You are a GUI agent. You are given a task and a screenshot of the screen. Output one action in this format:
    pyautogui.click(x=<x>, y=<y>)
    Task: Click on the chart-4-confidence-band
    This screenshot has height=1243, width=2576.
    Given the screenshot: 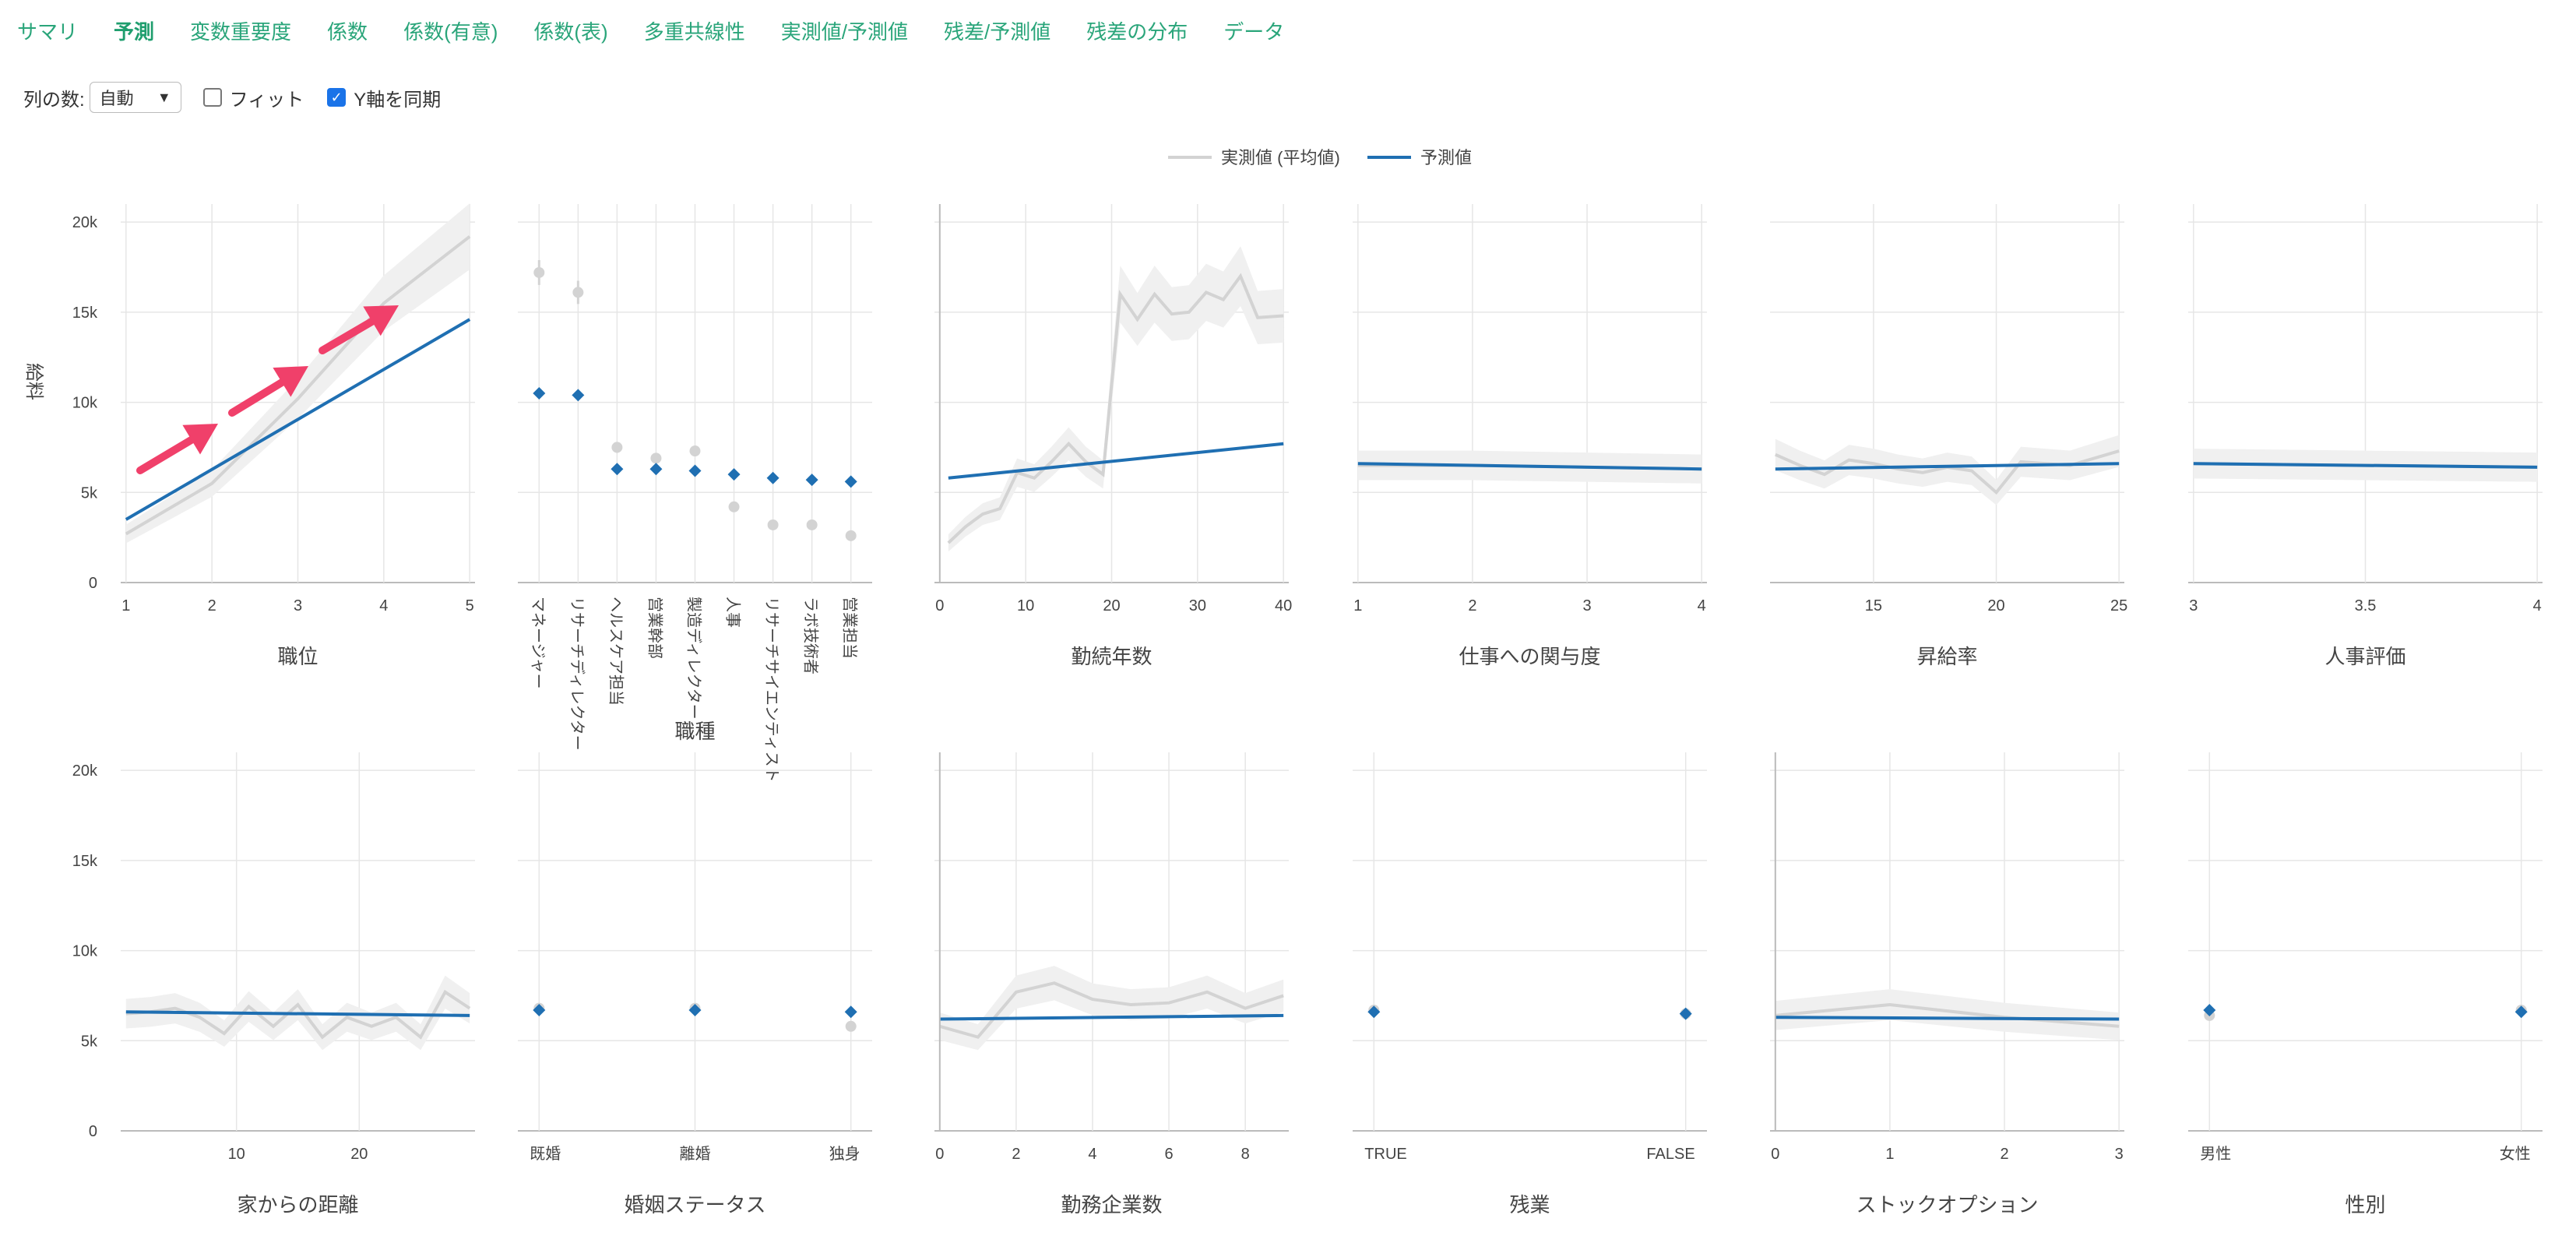 What is the action you would take?
    pyautogui.click(x=1947, y=470)
    